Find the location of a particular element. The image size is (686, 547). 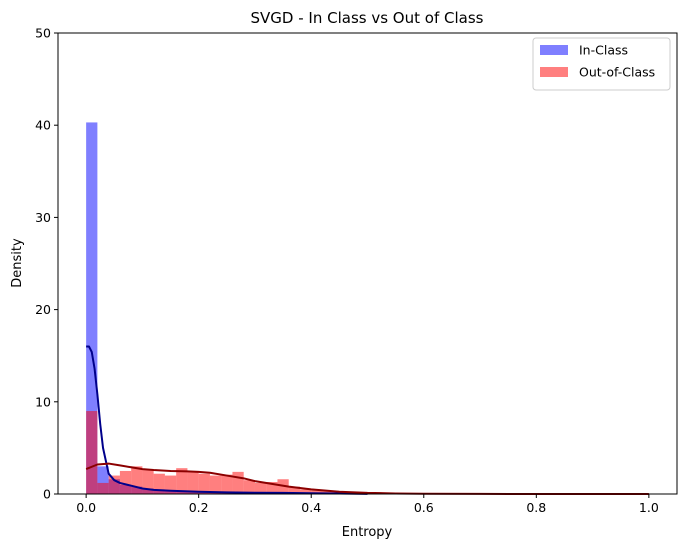

y-tick-label-4: 40 is located at coordinates (43, 125).